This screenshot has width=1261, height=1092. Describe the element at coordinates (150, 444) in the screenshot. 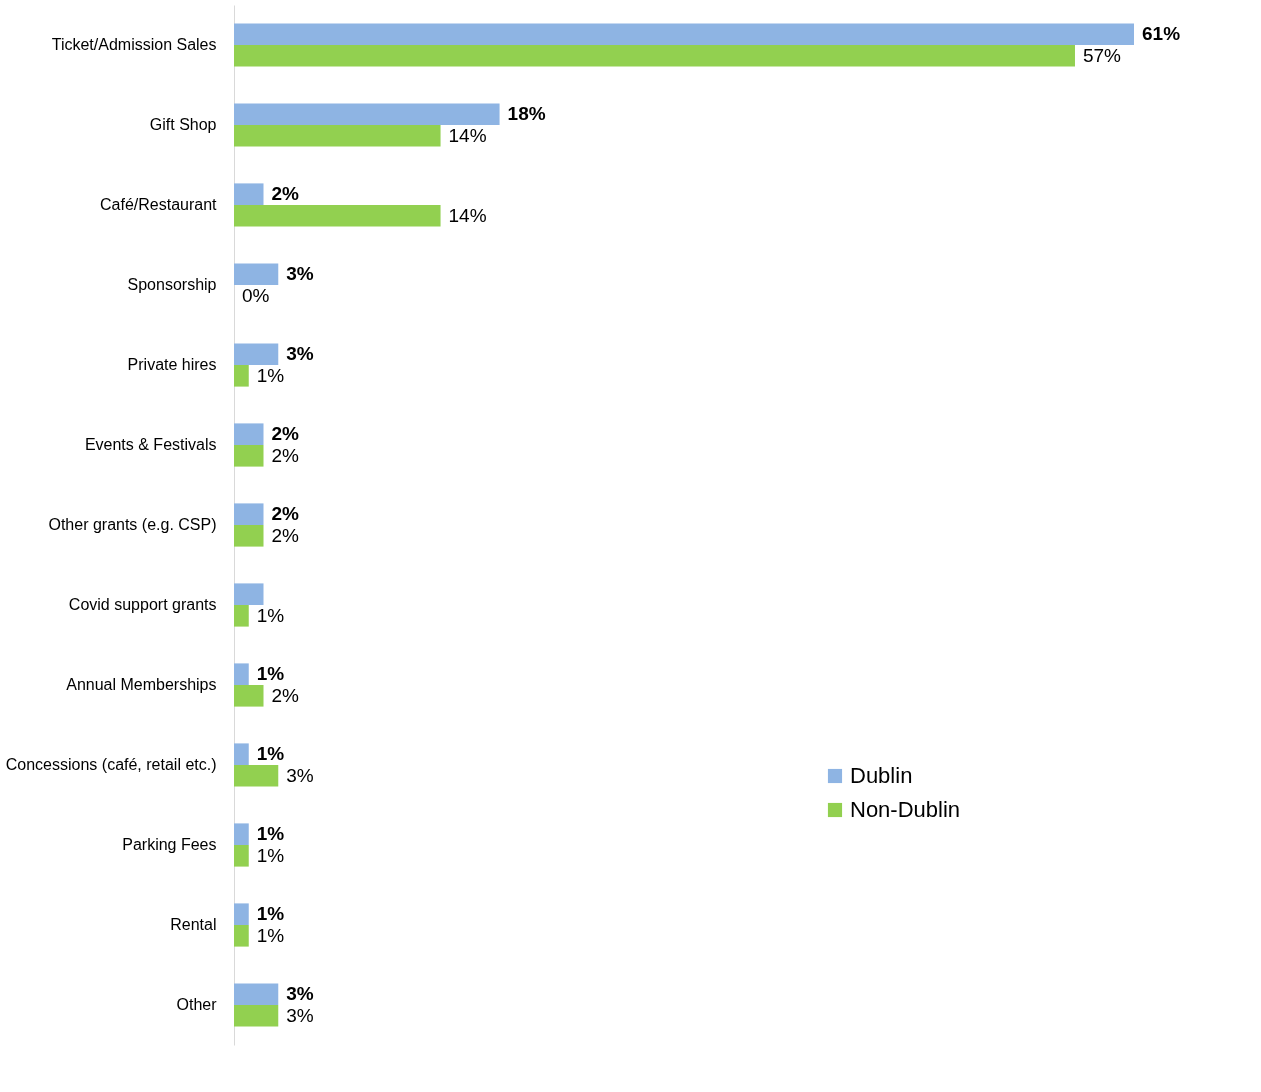

I see `y-tick-label: Events & Festivals` at that location.